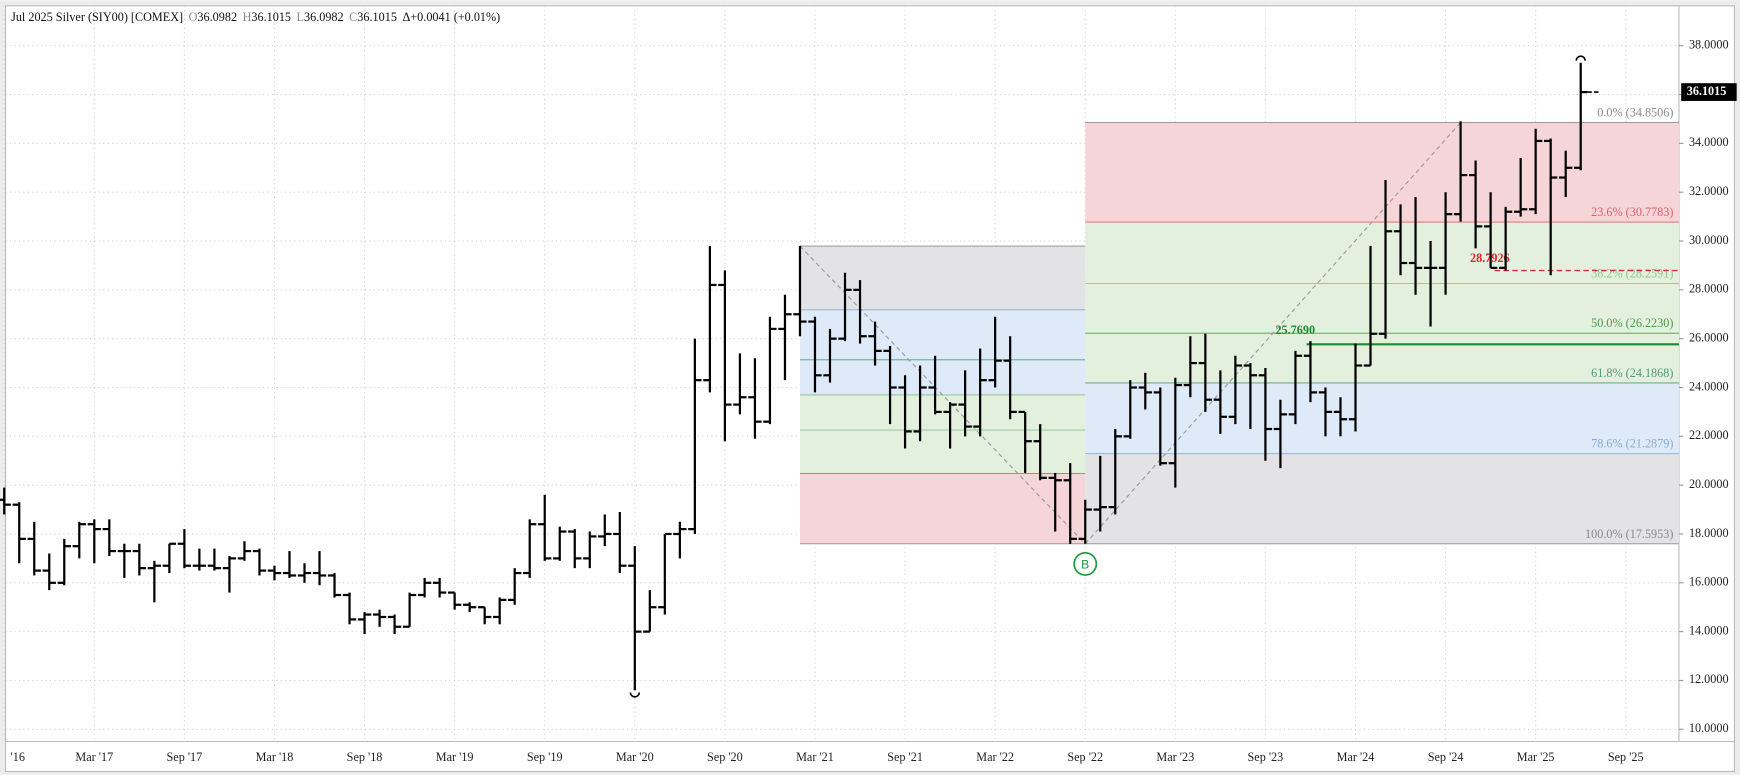  What do you see at coordinates (365, 757) in the screenshot?
I see `x-tick-label: Sep '18` at bounding box center [365, 757].